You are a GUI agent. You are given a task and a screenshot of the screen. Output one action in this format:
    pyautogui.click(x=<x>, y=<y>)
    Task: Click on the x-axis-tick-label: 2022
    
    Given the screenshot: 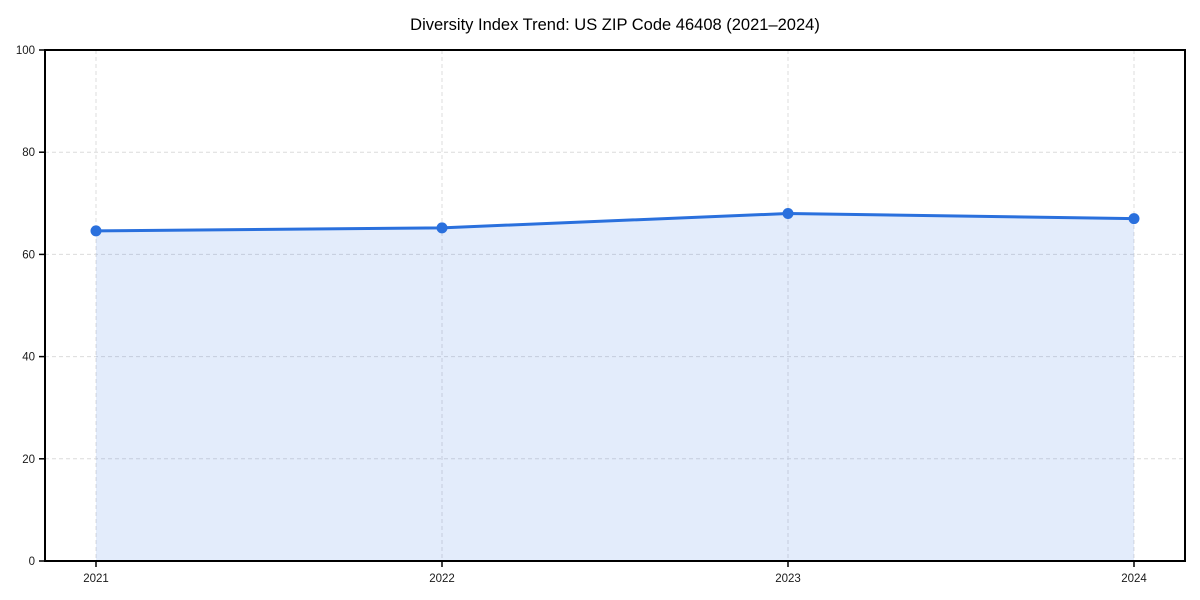 What is the action you would take?
    pyautogui.click(x=442, y=579)
    